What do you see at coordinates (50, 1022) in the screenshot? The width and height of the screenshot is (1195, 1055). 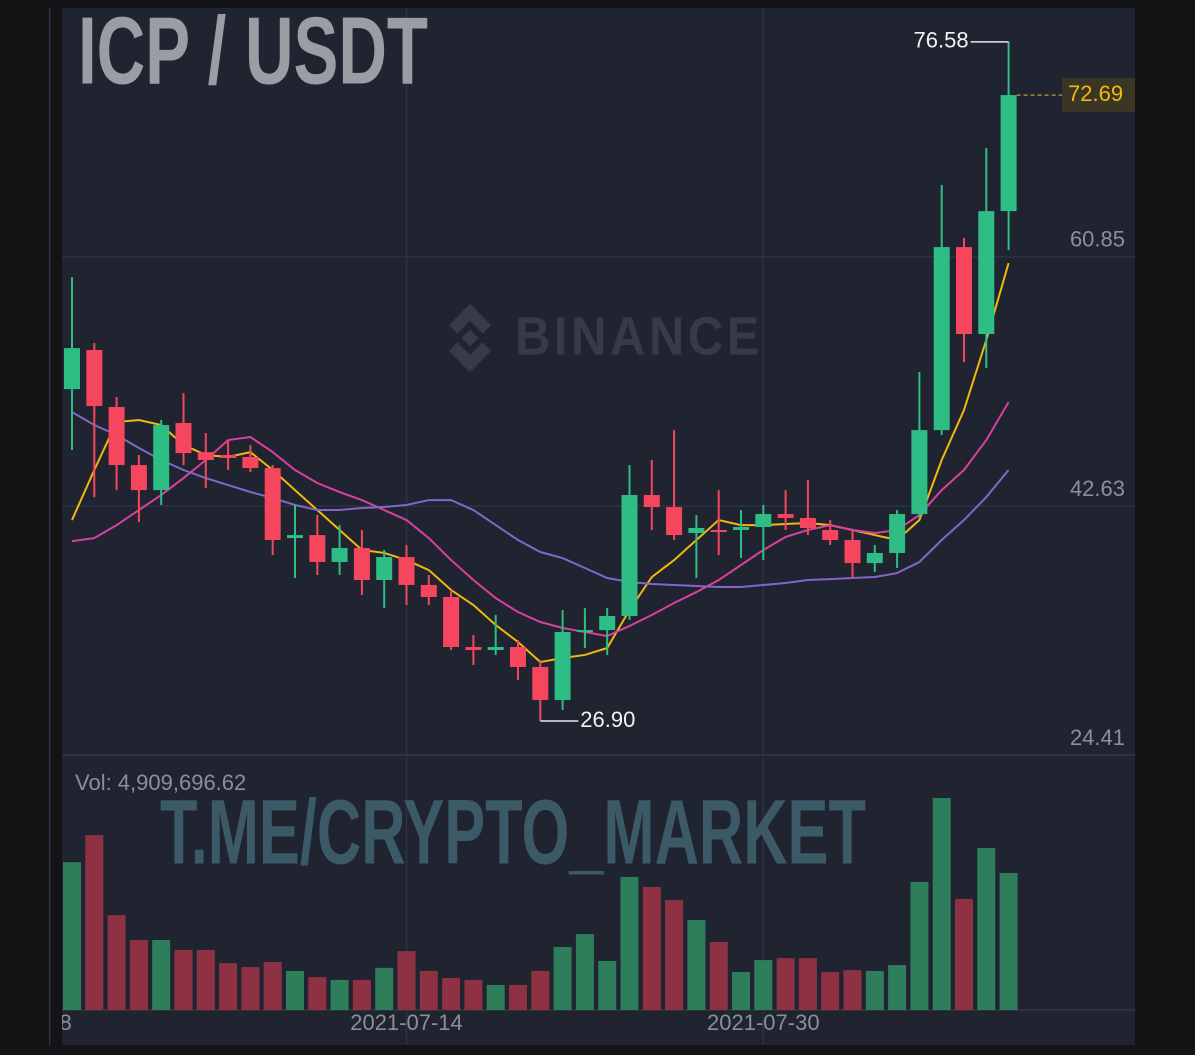 I see `x-tick-label: 6-28` at bounding box center [50, 1022].